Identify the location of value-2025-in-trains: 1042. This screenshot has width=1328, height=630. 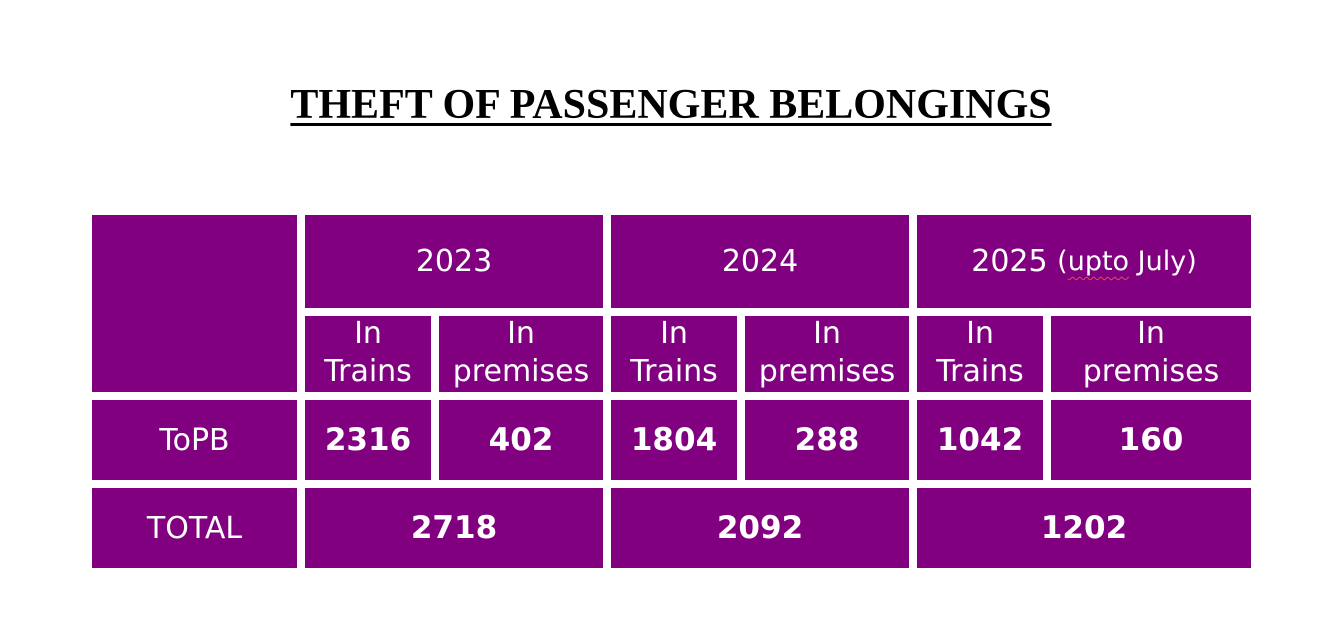
(980, 440).